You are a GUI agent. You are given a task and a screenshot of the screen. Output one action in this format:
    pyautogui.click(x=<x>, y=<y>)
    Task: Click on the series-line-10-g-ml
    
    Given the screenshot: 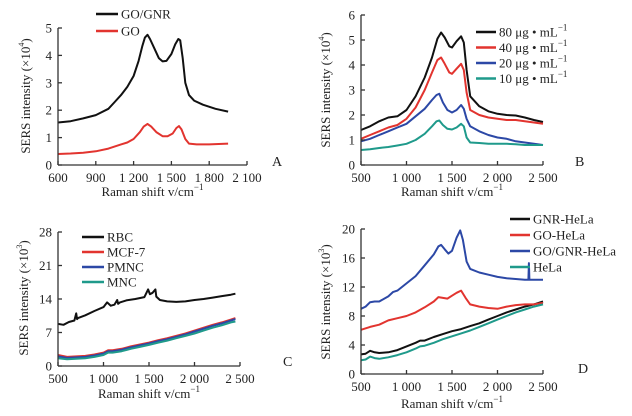 What is the action you would take?
    pyautogui.click(x=451, y=135)
    